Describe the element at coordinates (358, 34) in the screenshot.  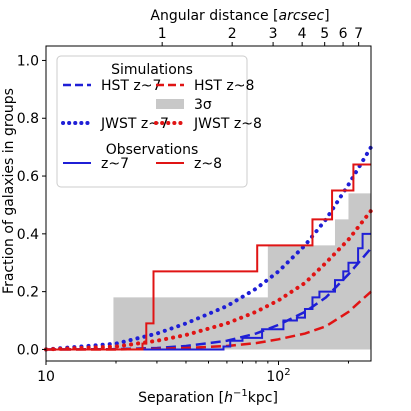
I see `top-tick-label: 7` at that location.